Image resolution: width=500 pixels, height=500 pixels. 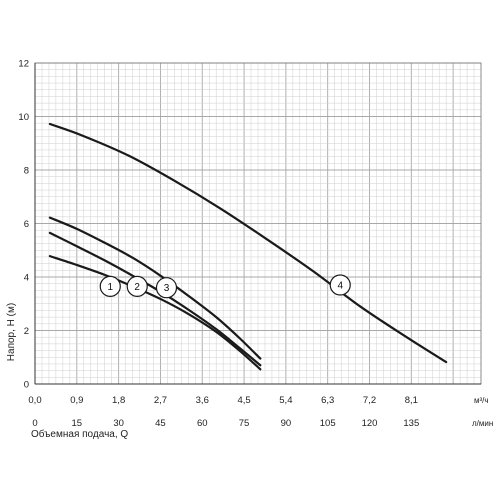 What do you see at coordinates (482, 423) in the screenshot?
I see `x-unit-secondary: л/мин` at bounding box center [482, 423].